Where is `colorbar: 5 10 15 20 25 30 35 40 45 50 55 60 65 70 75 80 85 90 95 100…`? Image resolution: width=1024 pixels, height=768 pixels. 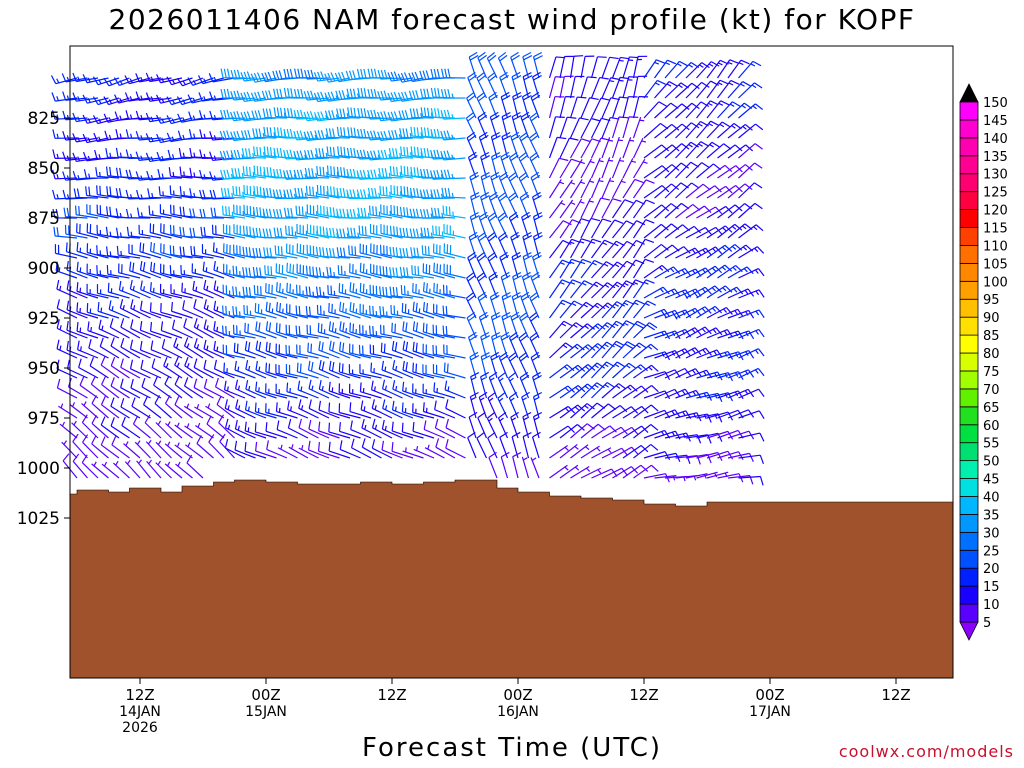 colorbar: 5 10 15 20 25 30 35 40 45 50 55 60 65 70 75 80 85 90 95 100… is located at coordinates (983, 362).